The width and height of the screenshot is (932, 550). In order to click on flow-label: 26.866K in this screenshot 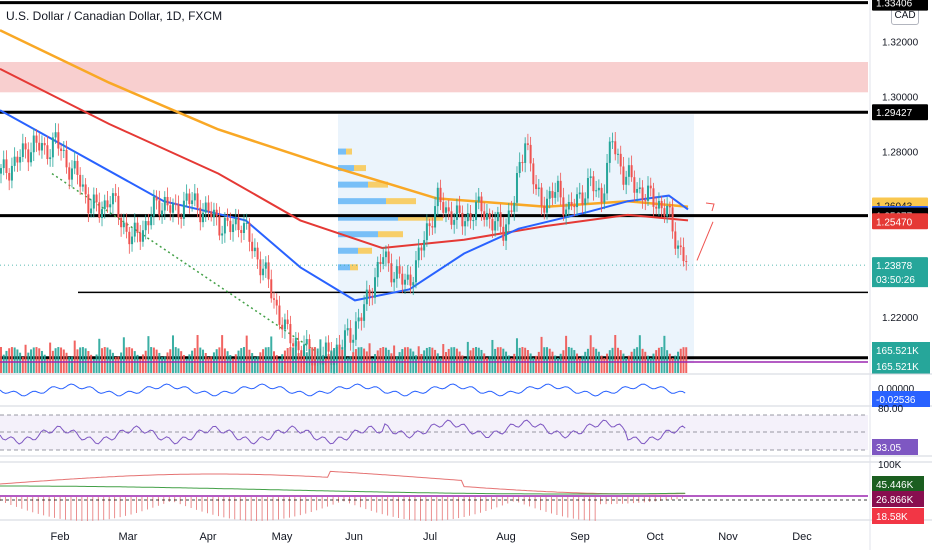, I will do `click(895, 500)`.